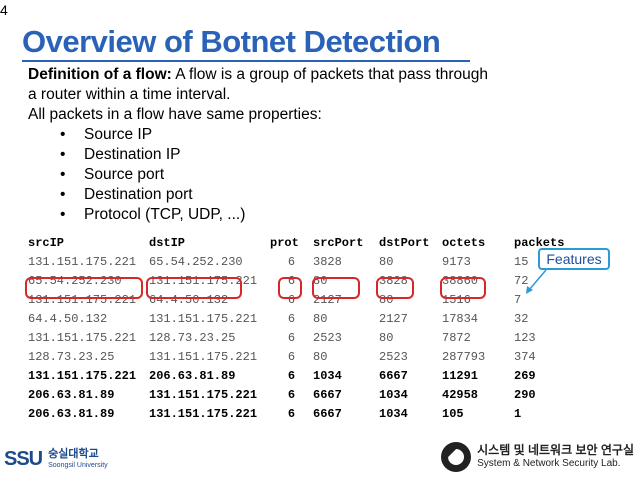  I want to click on definition-term: Definition of a flow:, so click(100, 74).